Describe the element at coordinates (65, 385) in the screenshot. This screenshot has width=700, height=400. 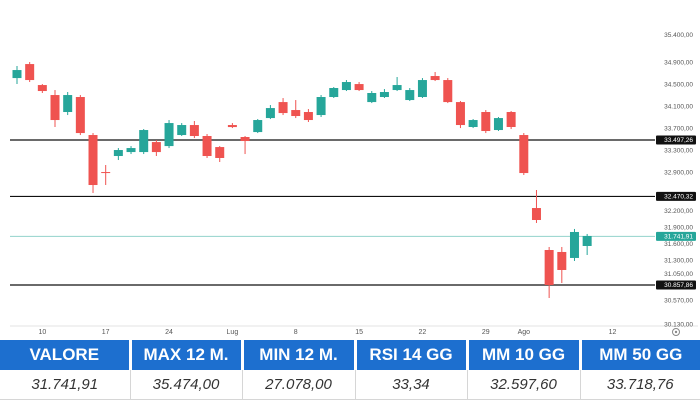
I see `table-cell: 31.741,91` at that location.